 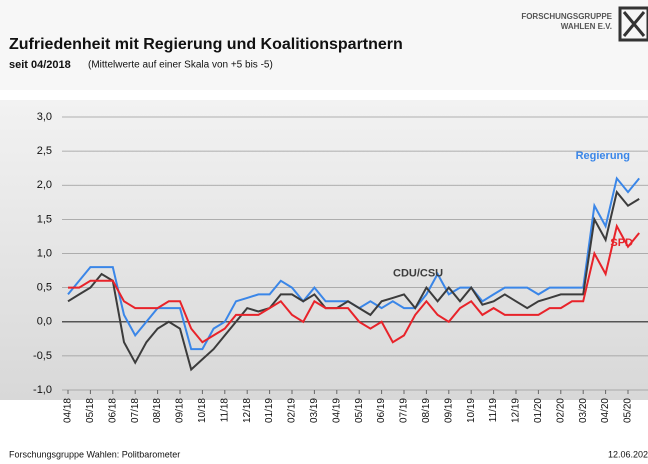 I want to click on y-tick-label: 0,5, so click(x=44, y=288).